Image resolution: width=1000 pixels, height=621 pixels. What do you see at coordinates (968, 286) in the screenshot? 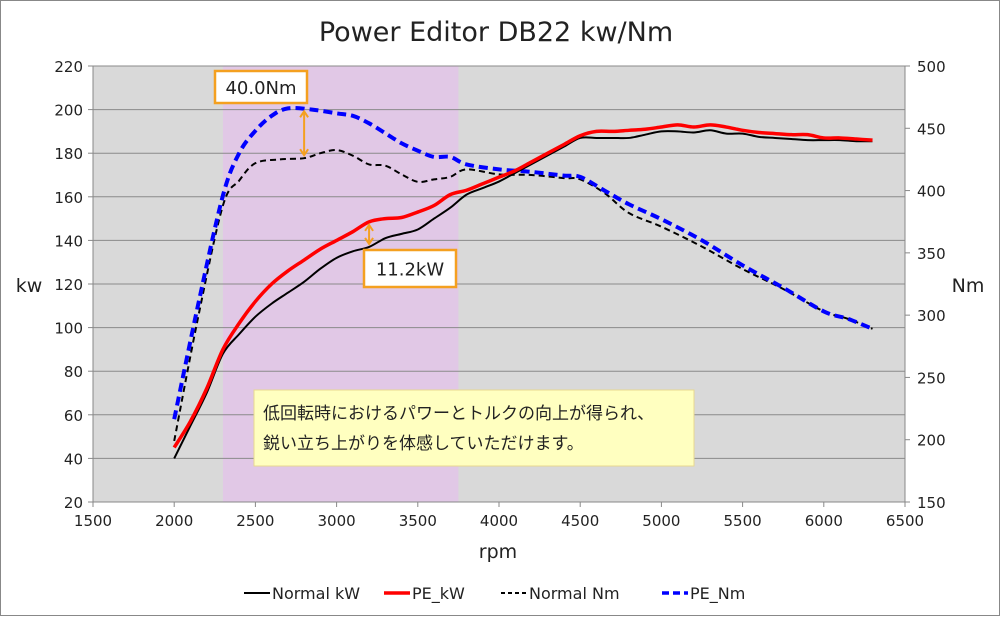
I see `y2-axis-label: Nm` at bounding box center [968, 286].